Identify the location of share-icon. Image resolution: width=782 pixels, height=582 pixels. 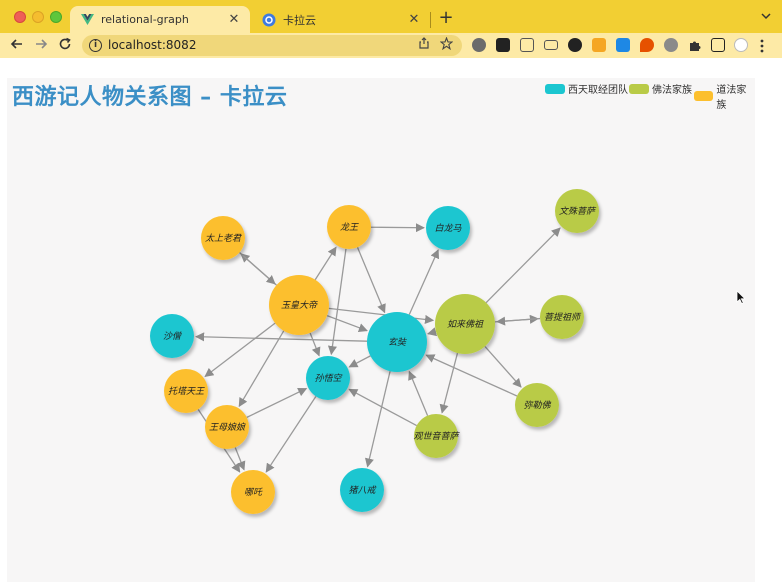
(424, 45).